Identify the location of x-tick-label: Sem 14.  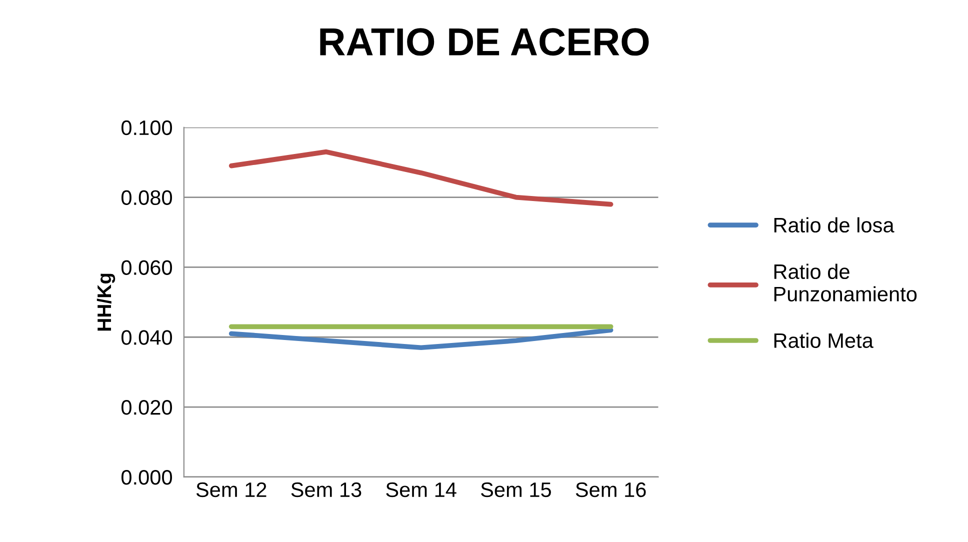
(421, 490).